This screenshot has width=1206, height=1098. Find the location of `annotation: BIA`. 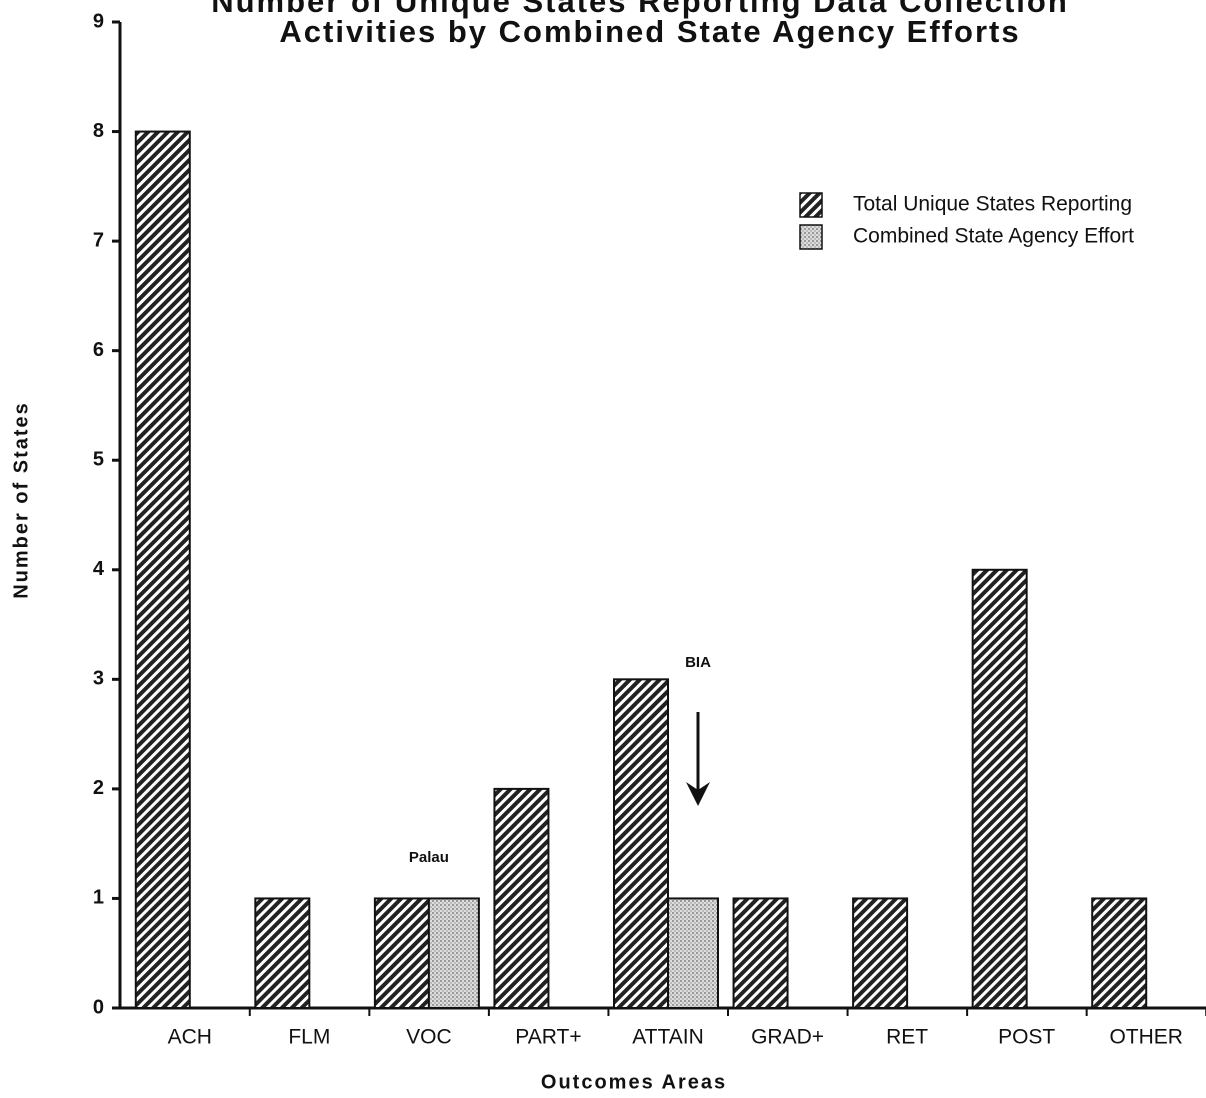

annotation: BIA is located at coordinates (698, 662).